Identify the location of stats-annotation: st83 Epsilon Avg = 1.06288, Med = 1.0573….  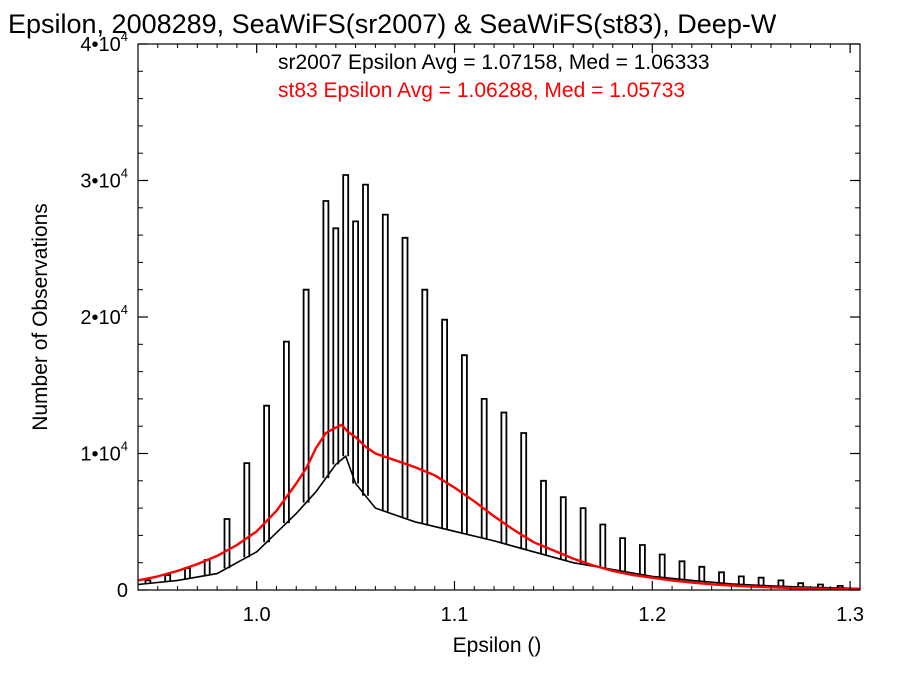
(481, 90).